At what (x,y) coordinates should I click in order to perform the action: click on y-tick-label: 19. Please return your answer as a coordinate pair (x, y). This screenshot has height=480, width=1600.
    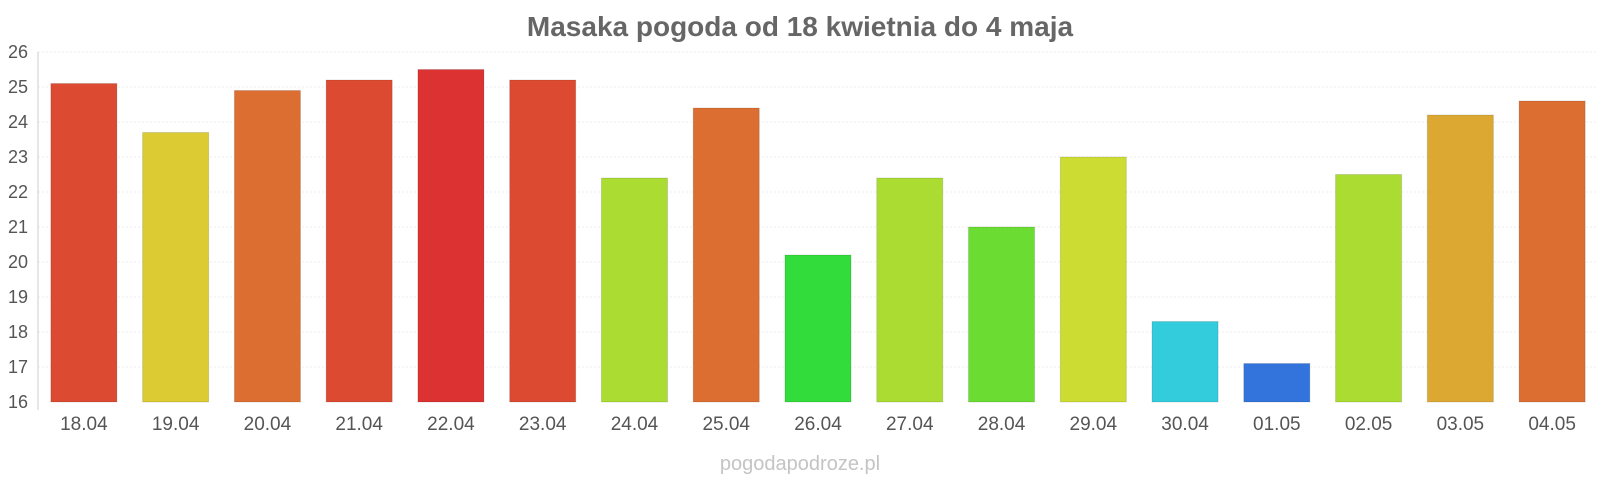
    Looking at the image, I should click on (18, 297).